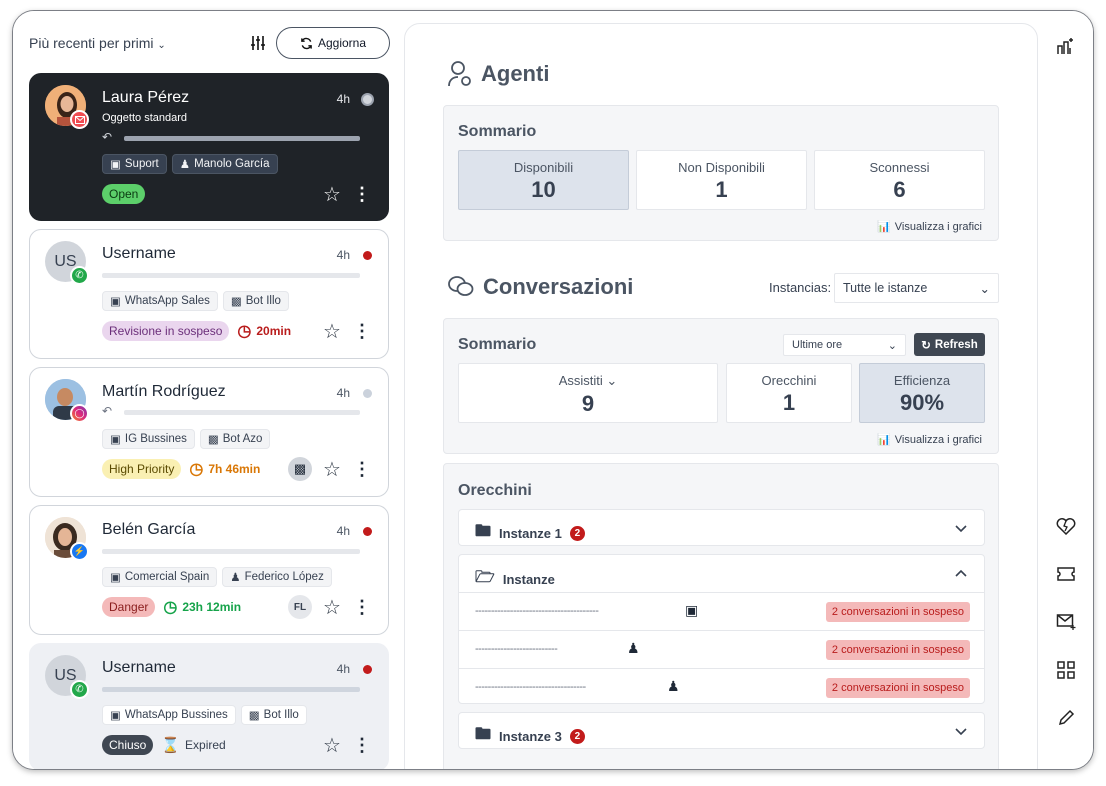  I want to click on period-select: Ultime ore ⌄, so click(844, 345).